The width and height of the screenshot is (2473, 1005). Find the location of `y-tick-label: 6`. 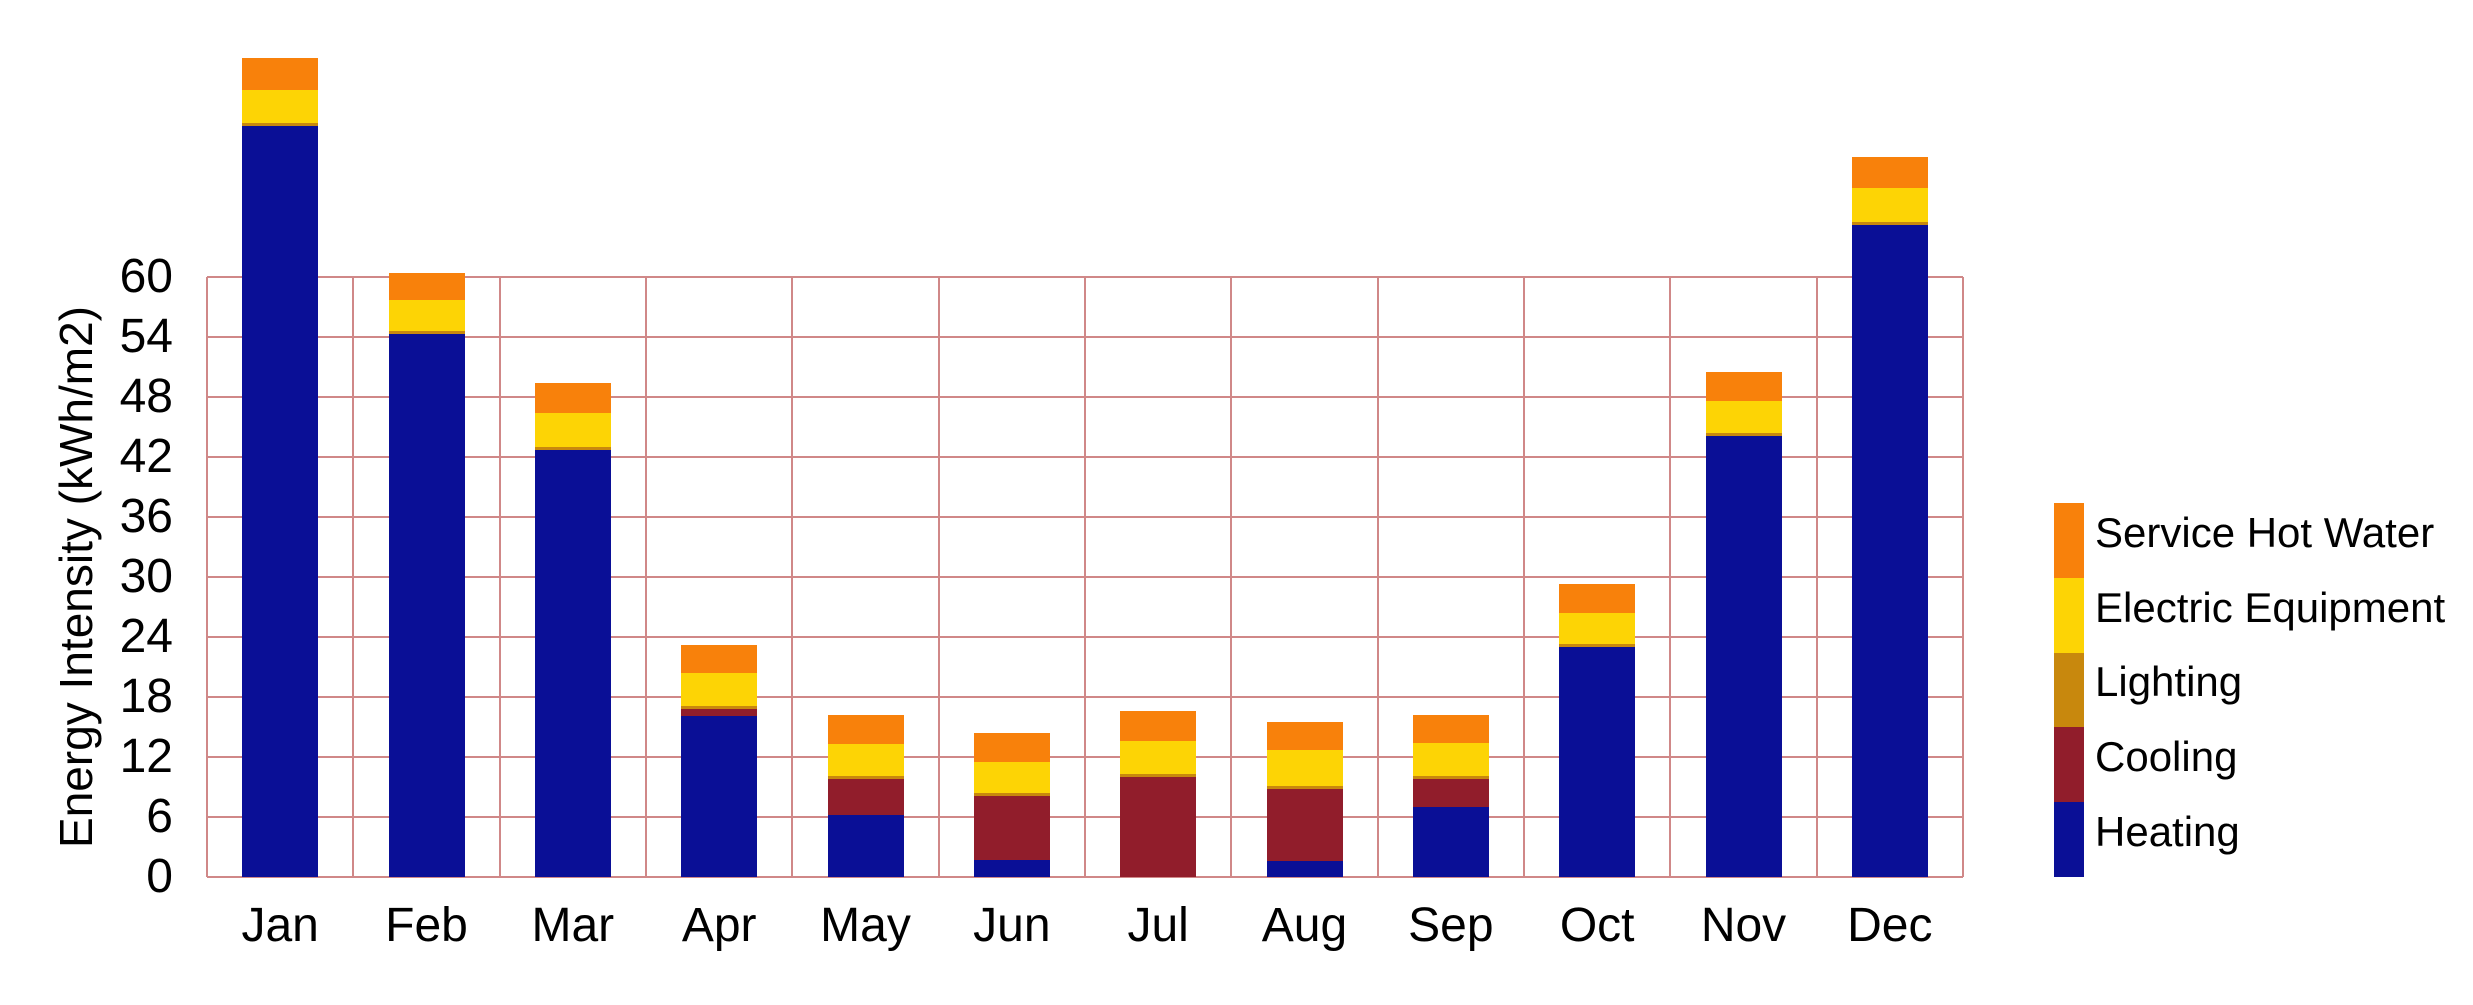

y-tick-label: 6 is located at coordinates (159, 816).